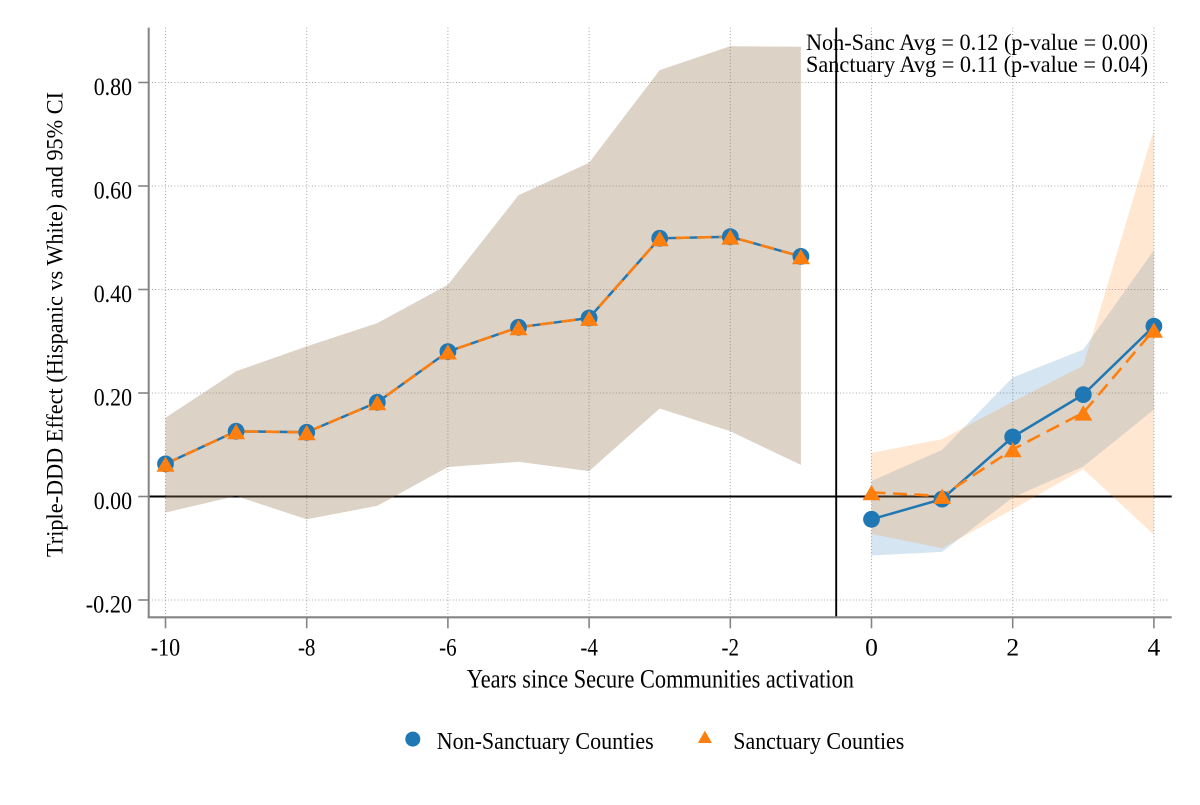 Image resolution: width=1200 pixels, height=805 pixels. I want to click on svg-text:Non-Sanc Avg = 0.12 (p-value =: Non-Sanc Avg = 0.12 (p-value = 0.00), so click(977, 42).